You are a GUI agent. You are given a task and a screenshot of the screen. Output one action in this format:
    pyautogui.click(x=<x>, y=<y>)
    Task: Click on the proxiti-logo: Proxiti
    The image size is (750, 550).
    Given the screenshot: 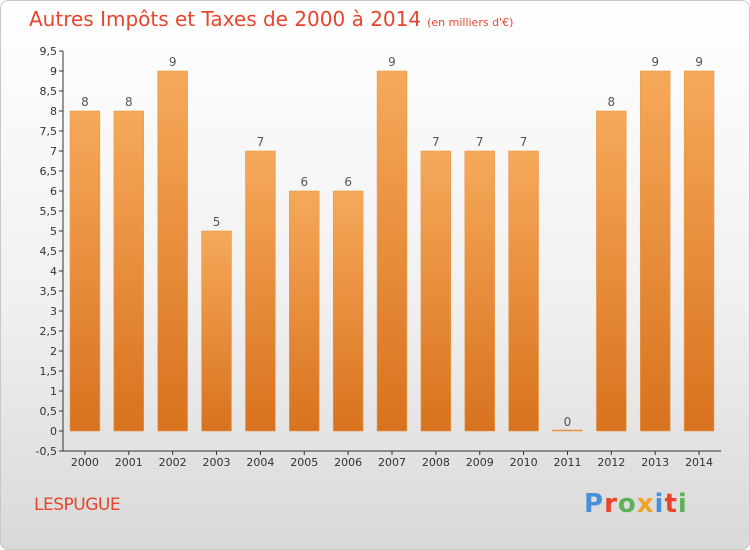 What is the action you would take?
    pyautogui.click(x=636, y=504)
    